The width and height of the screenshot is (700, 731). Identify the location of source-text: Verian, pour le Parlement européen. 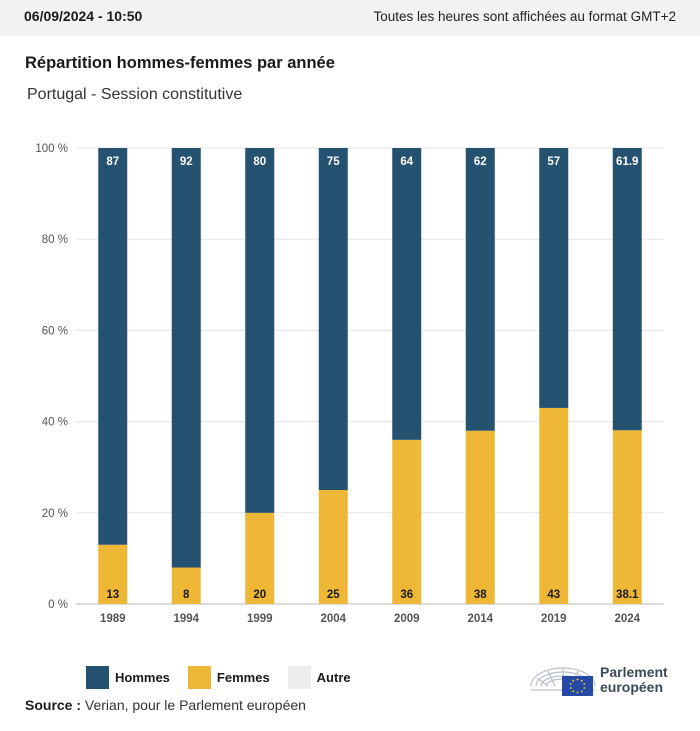
(195, 705).